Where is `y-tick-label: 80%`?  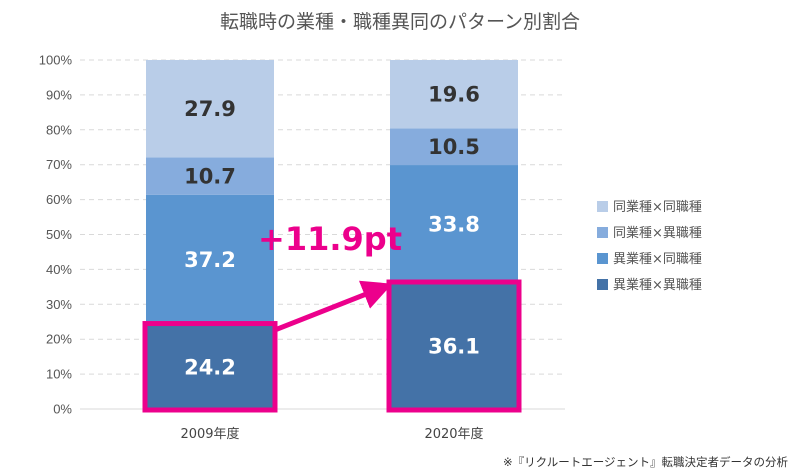
y-tick-label: 80% is located at coordinates (59, 129).